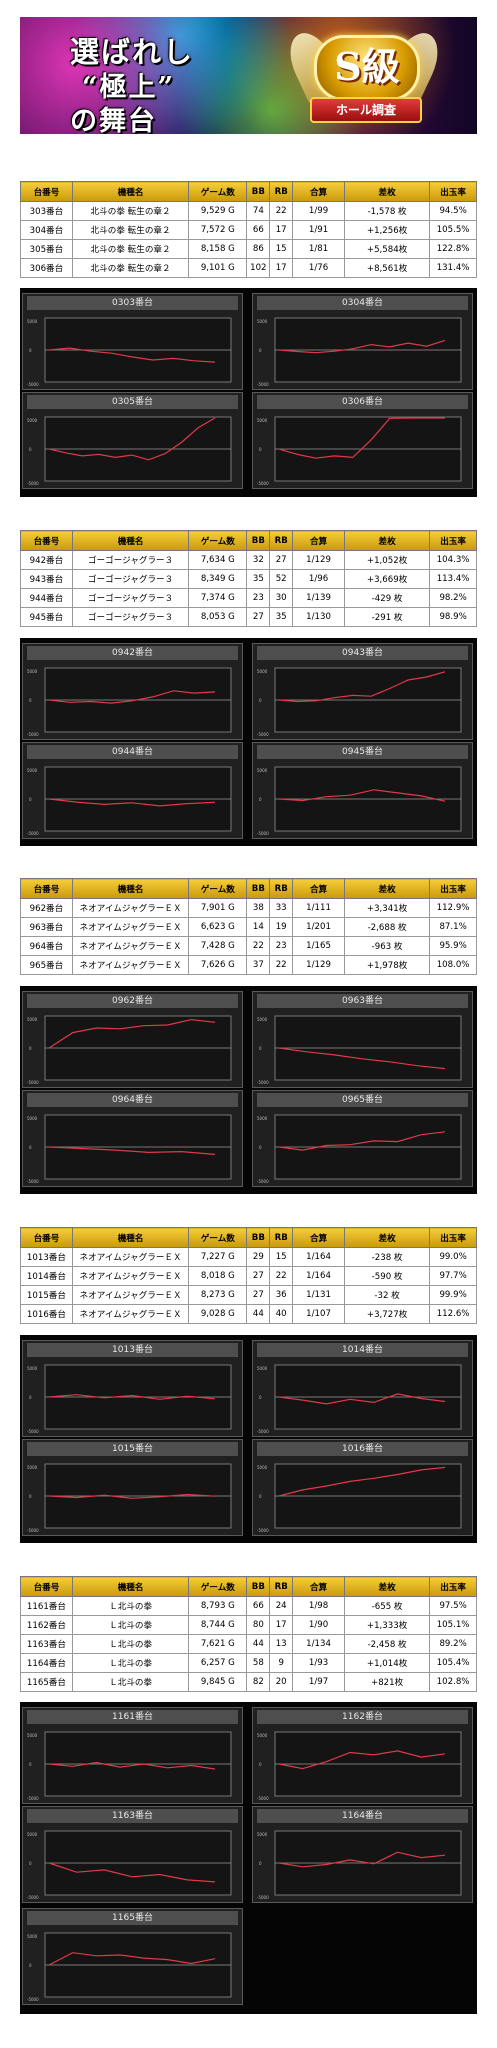 This screenshot has height=2048, width=497. What do you see at coordinates (218, 927) in the screenshot?
I see `cell-games: 6,623 G` at bounding box center [218, 927].